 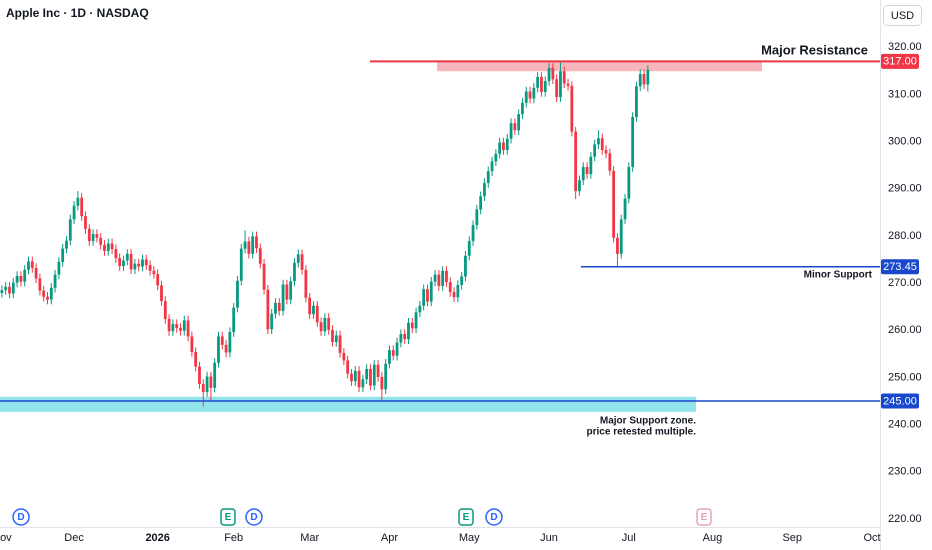 What do you see at coordinates (233, 538) in the screenshot?
I see `x-tick-label: Feb` at bounding box center [233, 538].